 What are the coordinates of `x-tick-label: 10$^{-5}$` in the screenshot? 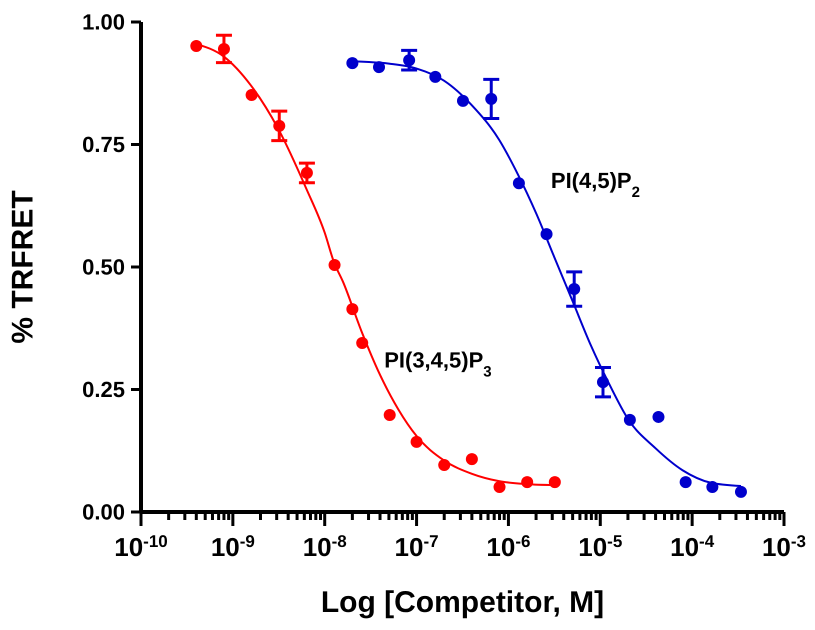 It's located at (600, 547).